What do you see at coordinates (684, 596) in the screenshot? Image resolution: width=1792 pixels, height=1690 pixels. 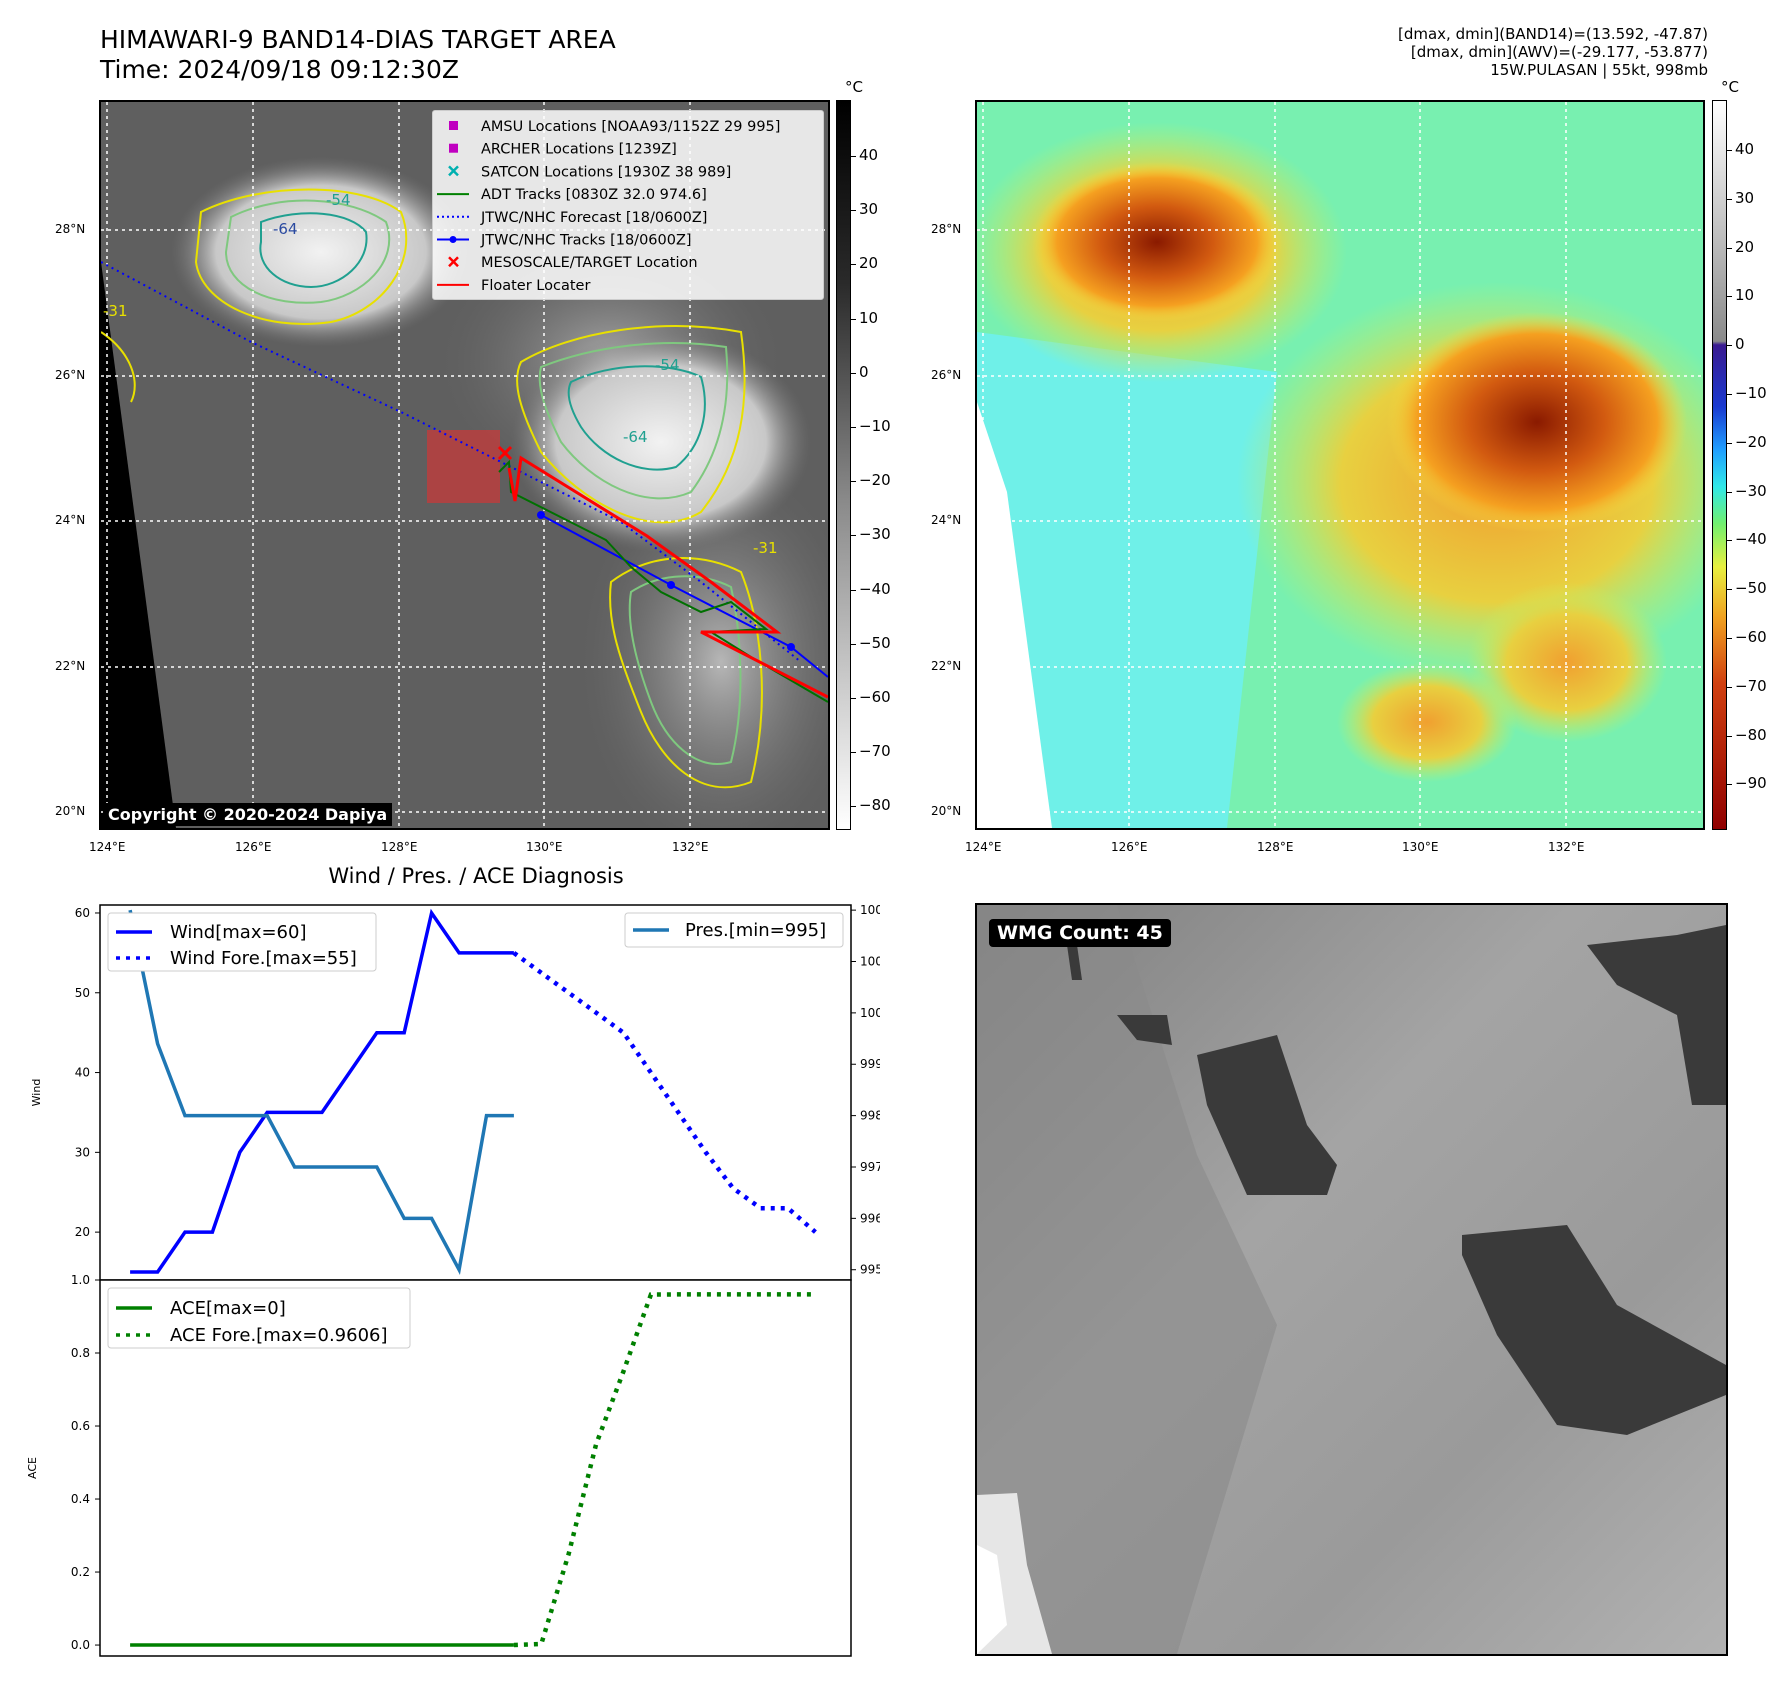 I see `jtwc-track-line` at bounding box center [684, 596].